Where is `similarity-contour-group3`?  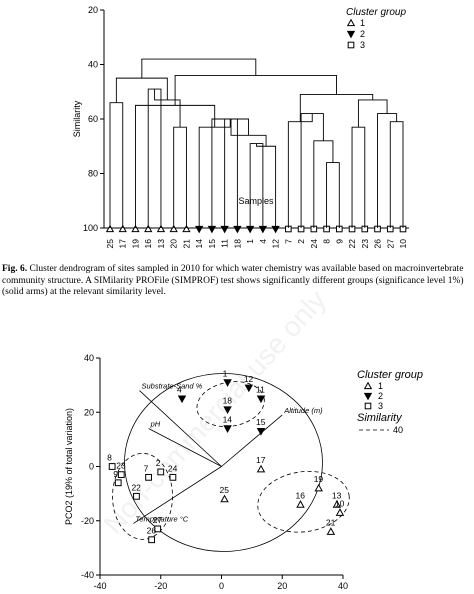 similarity-contour-group3 is located at coordinates (142, 496).